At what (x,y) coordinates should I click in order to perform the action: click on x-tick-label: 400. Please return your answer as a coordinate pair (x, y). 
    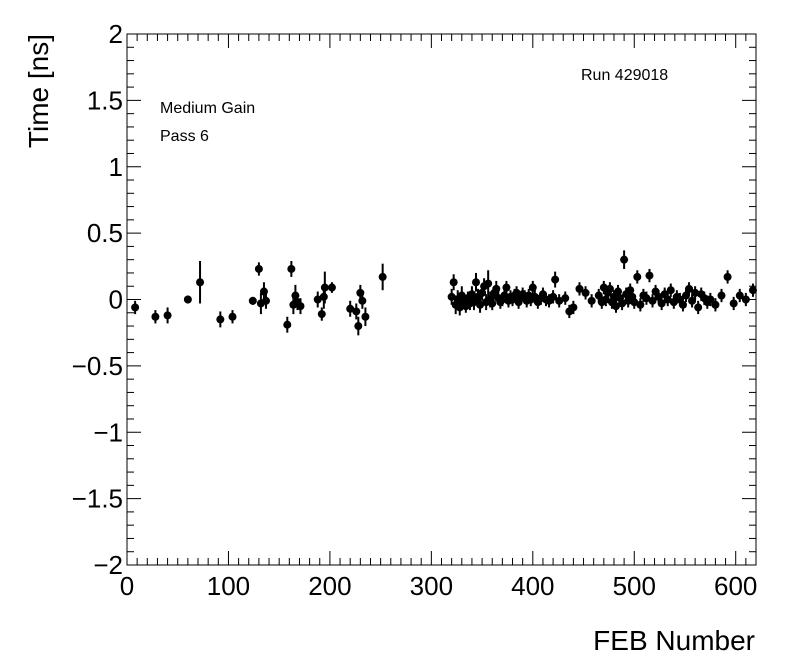
    Looking at the image, I should click on (532, 586).